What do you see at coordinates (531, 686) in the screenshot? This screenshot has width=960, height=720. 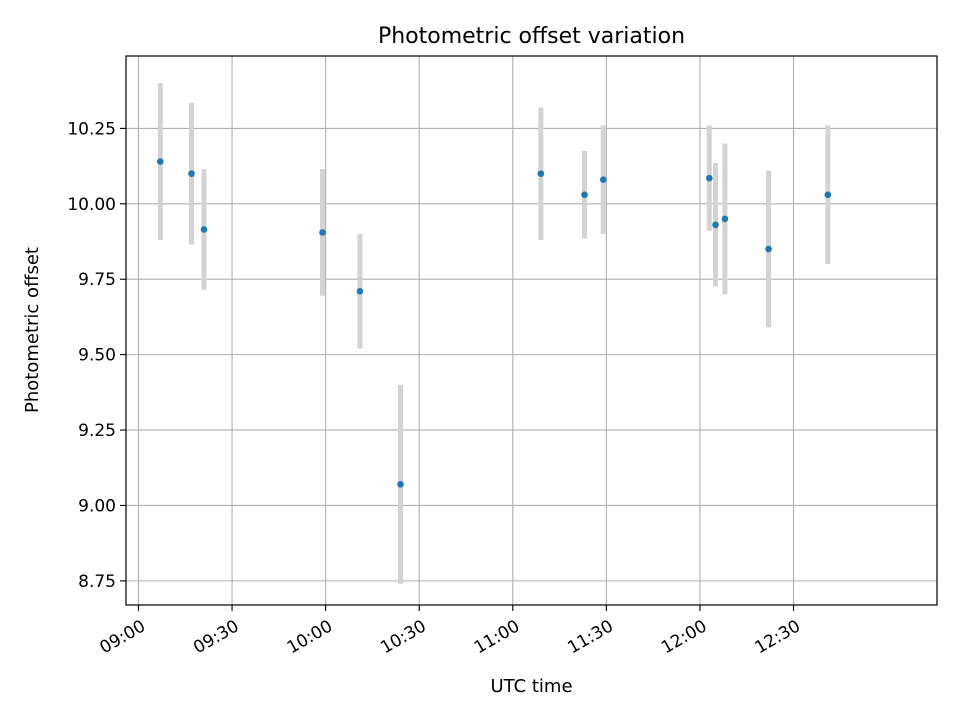 I see `x-axis-label: UTC time` at bounding box center [531, 686].